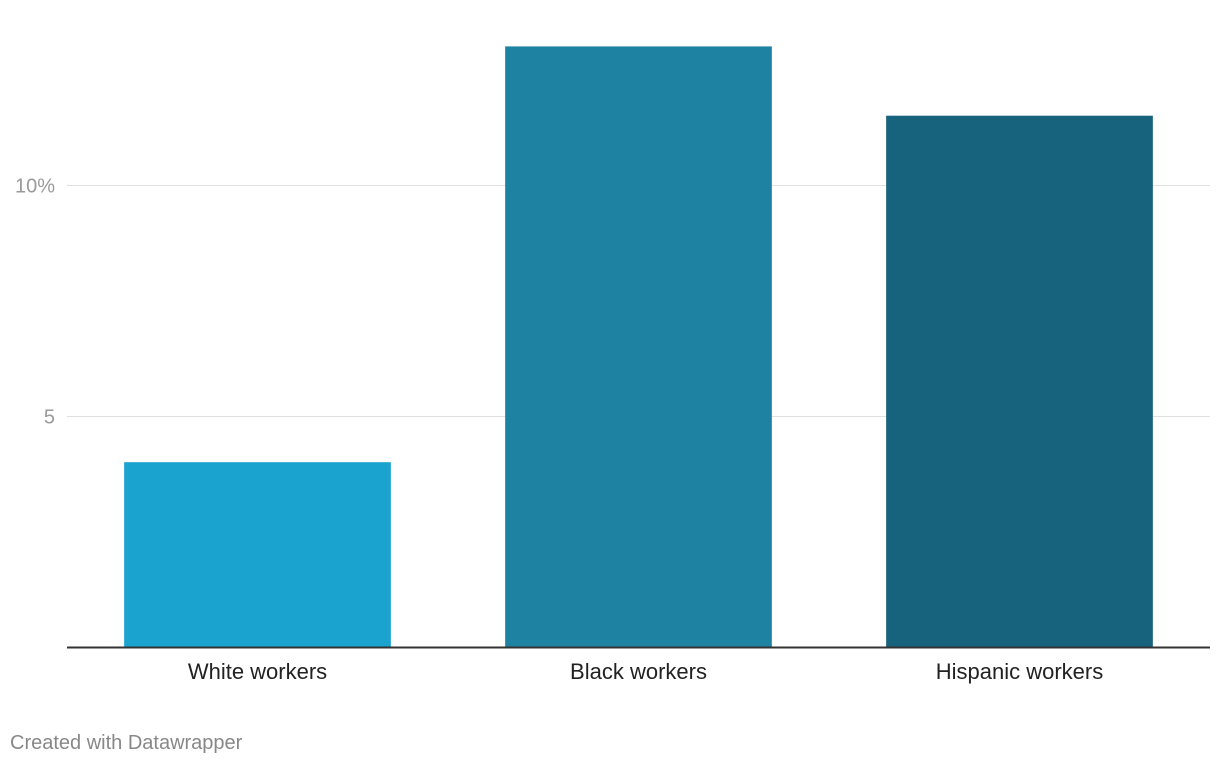 The width and height of the screenshot is (1220, 768). What do you see at coordinates (35, 187) in the screenshot?
I see `y-tick-label: 10%` at bounding box center [35, 187].